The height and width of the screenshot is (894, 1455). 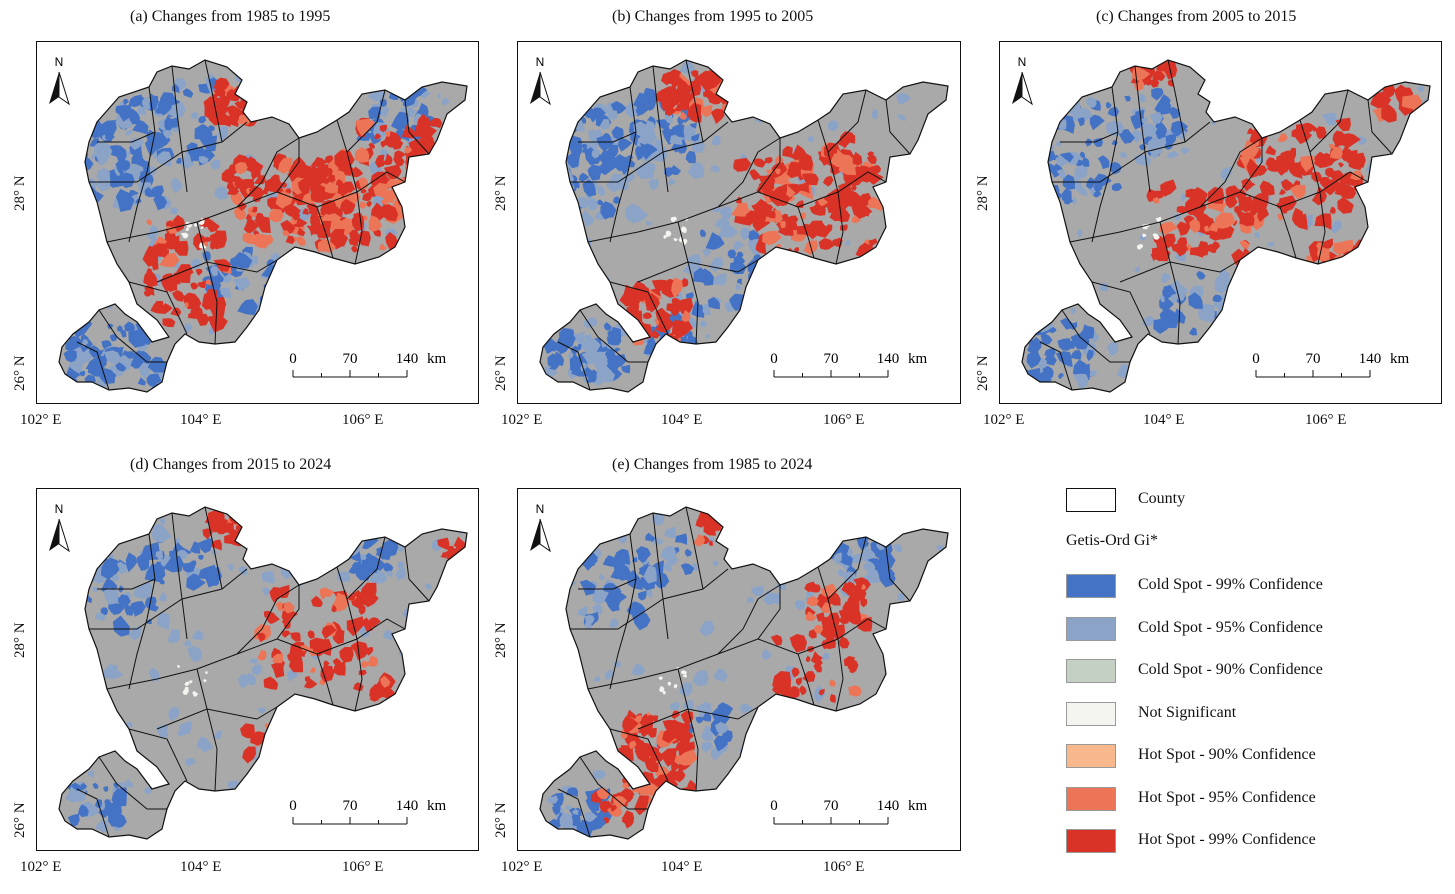 I want to click on legend-title: Getis-Ord Gi*, so click(x=1112, y=540).